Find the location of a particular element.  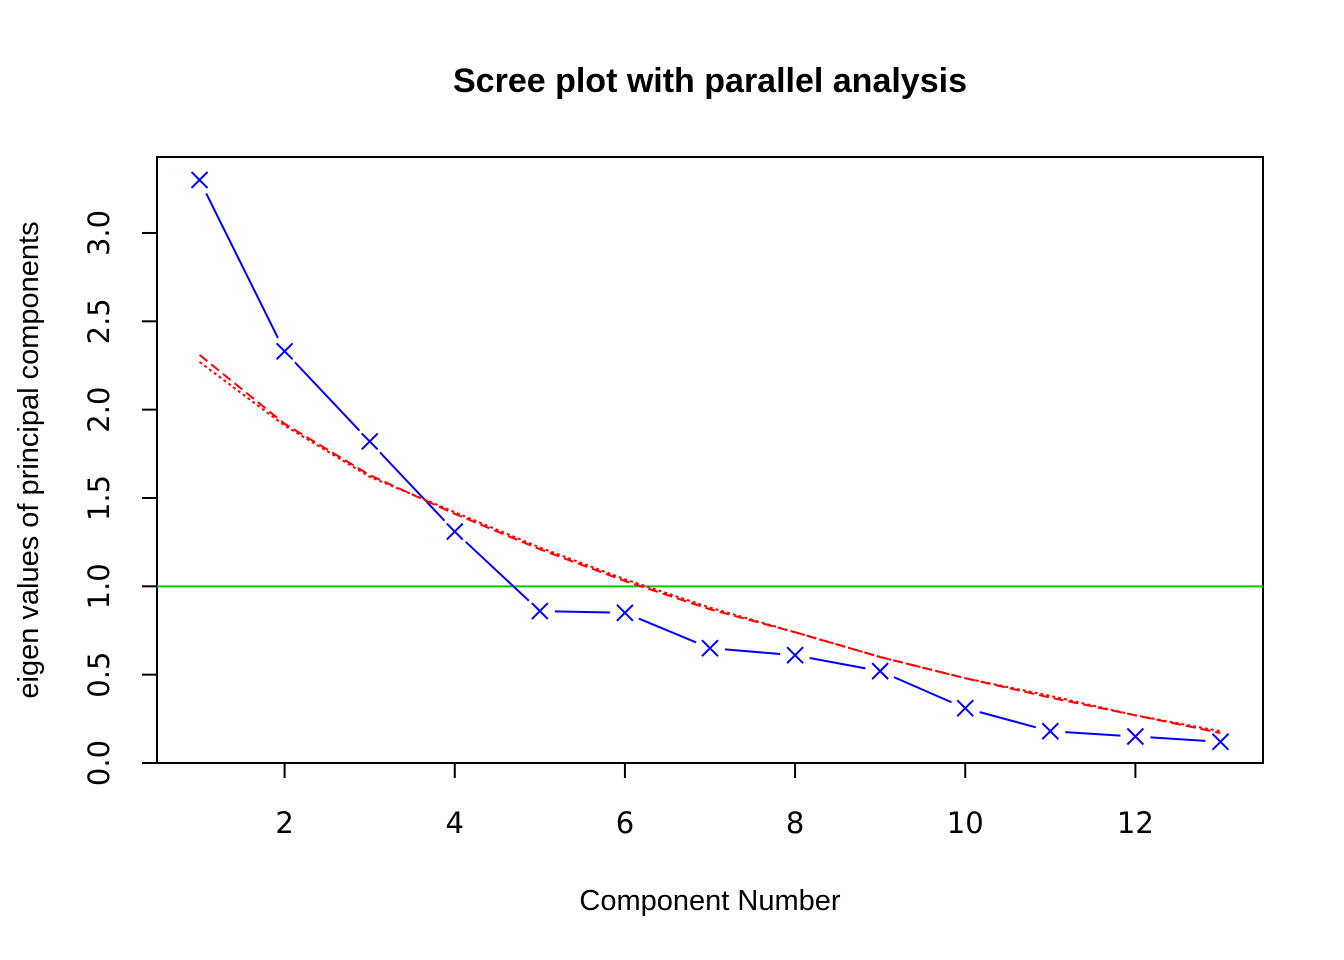

y-tick-label: 1.5 is located at coordinates (99, 498).